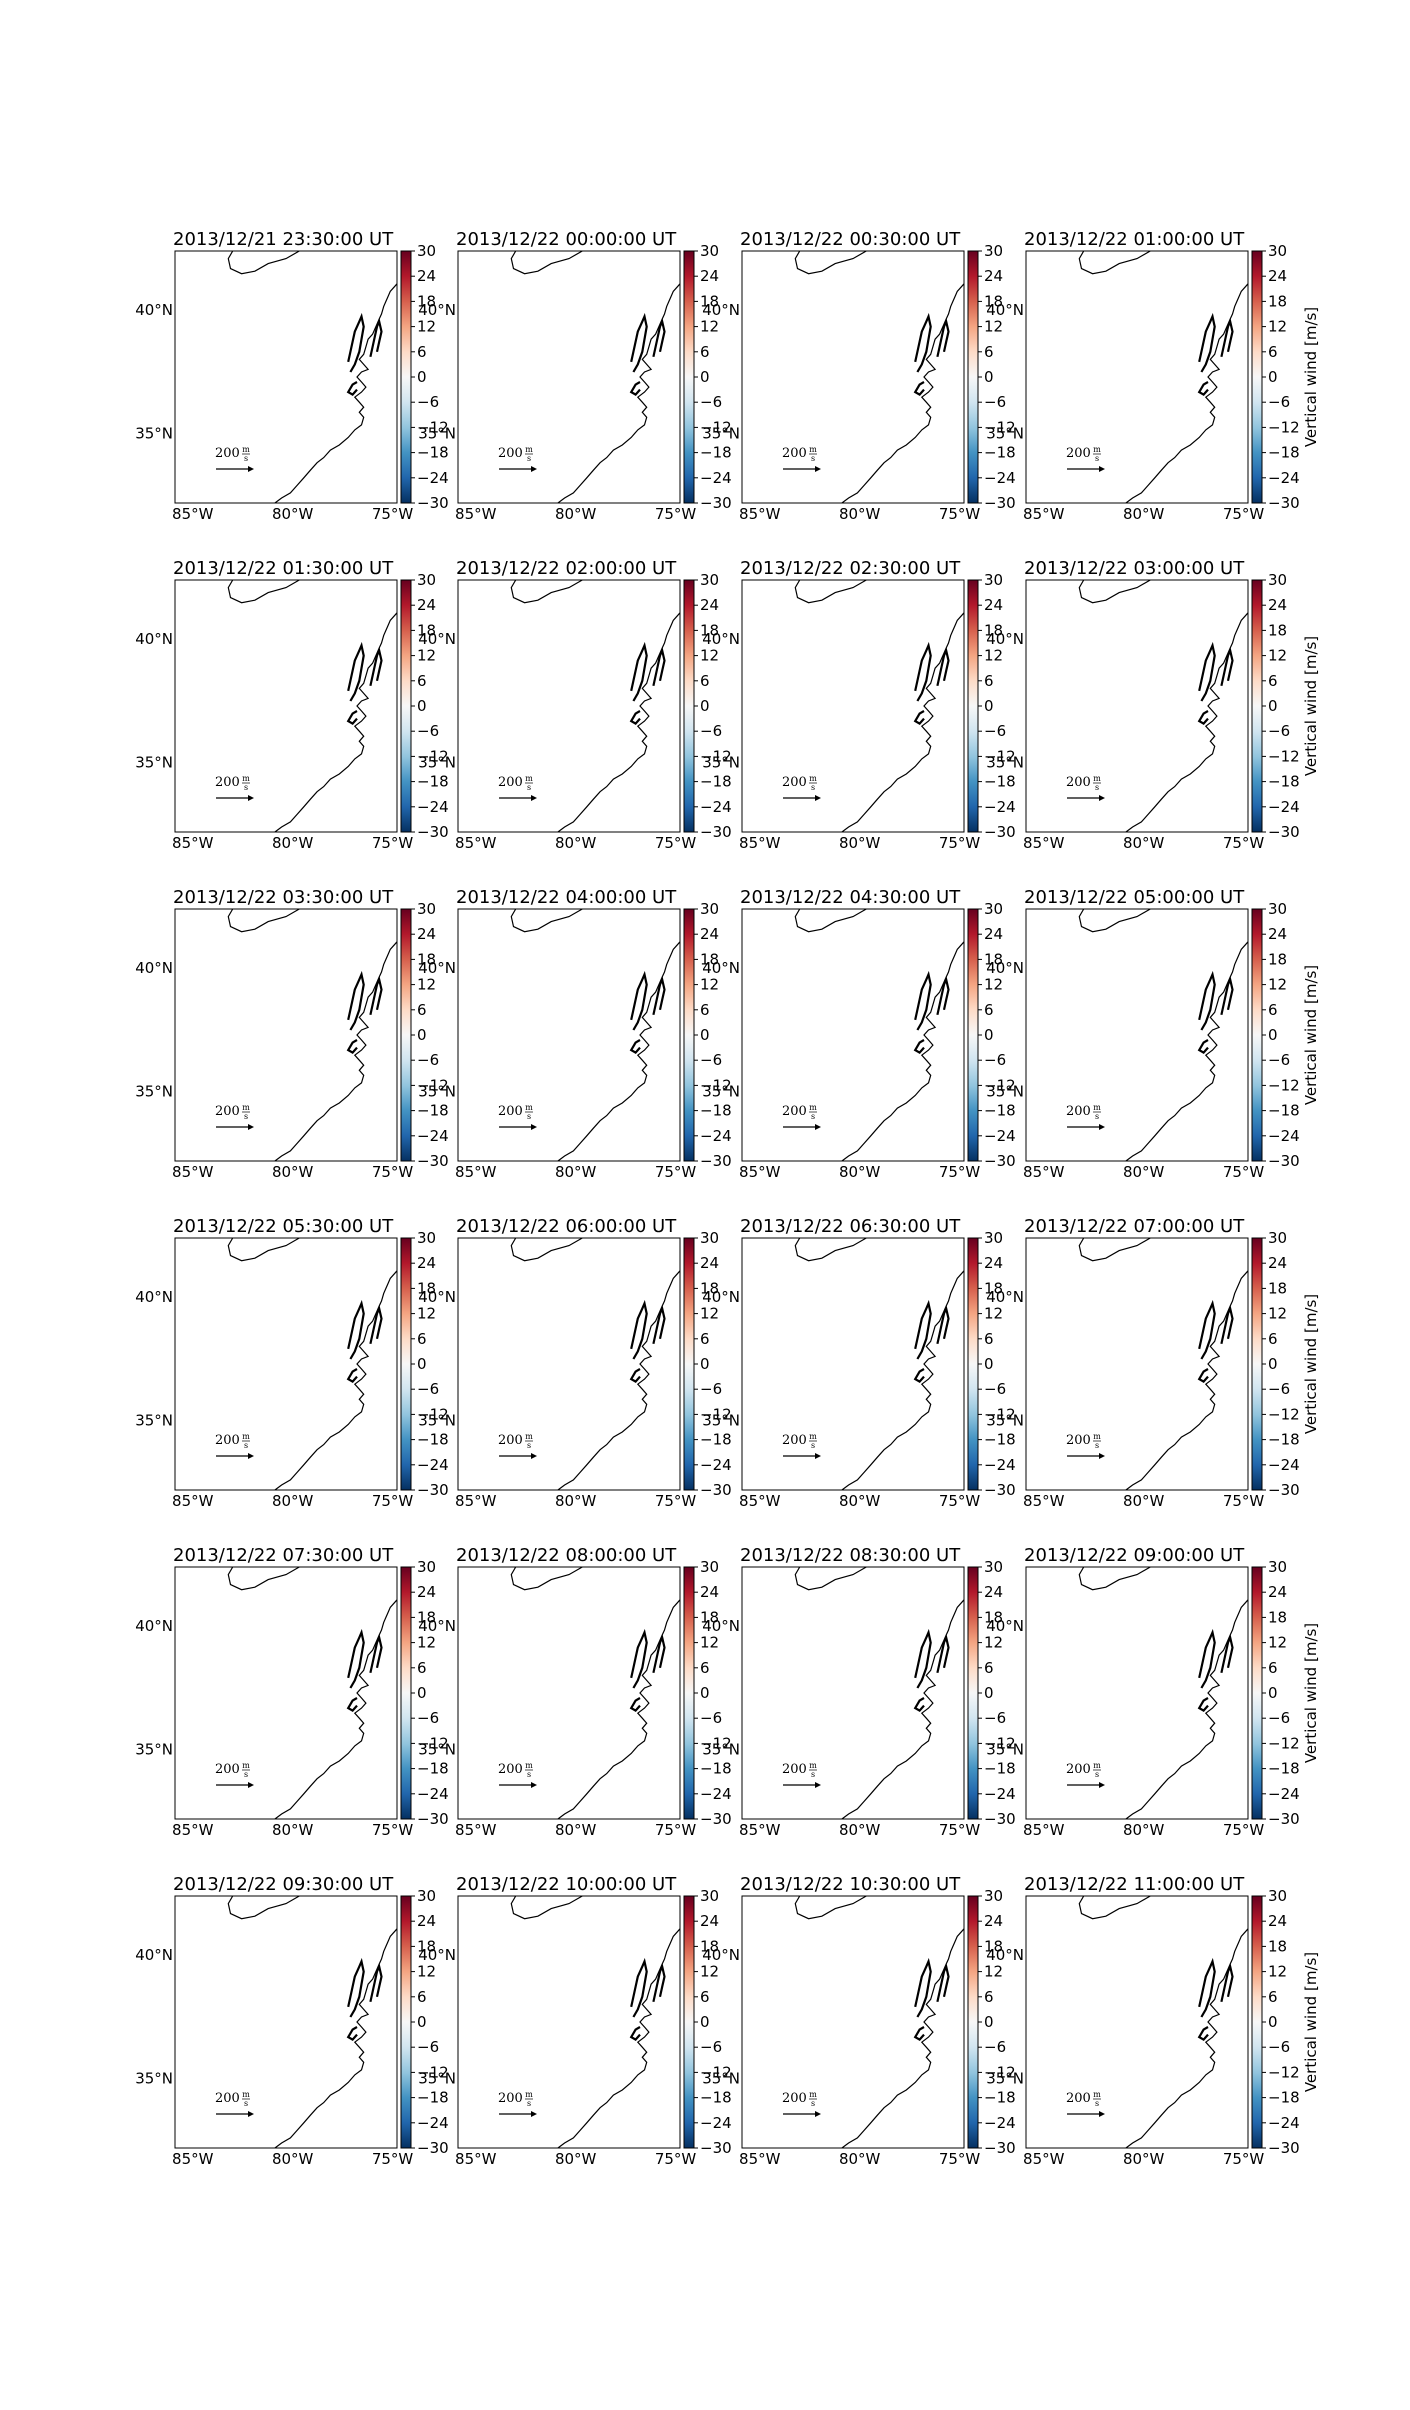  Describe the element at coordinates (193, 1830) in the screenshot. I see `lon-tick-label: 85°W` at that location.